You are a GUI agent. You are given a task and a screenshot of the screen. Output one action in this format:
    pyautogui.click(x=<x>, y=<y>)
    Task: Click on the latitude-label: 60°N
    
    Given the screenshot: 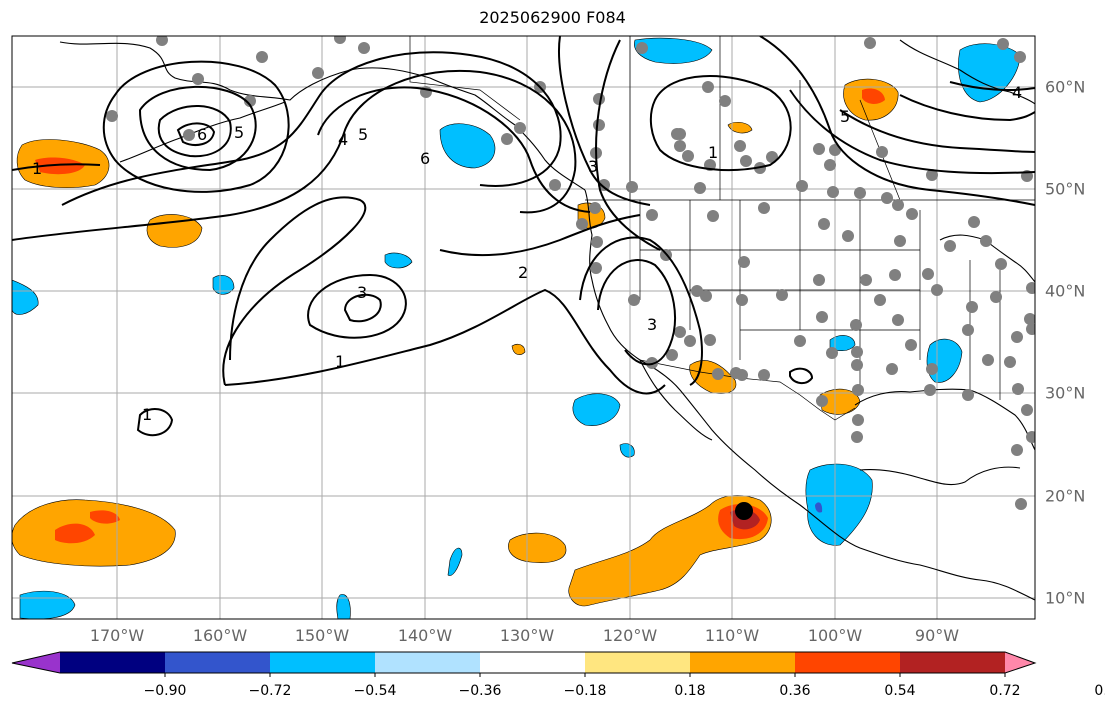 What is the action you would take?
    pyautogui.click(x=1065, y=87)
    